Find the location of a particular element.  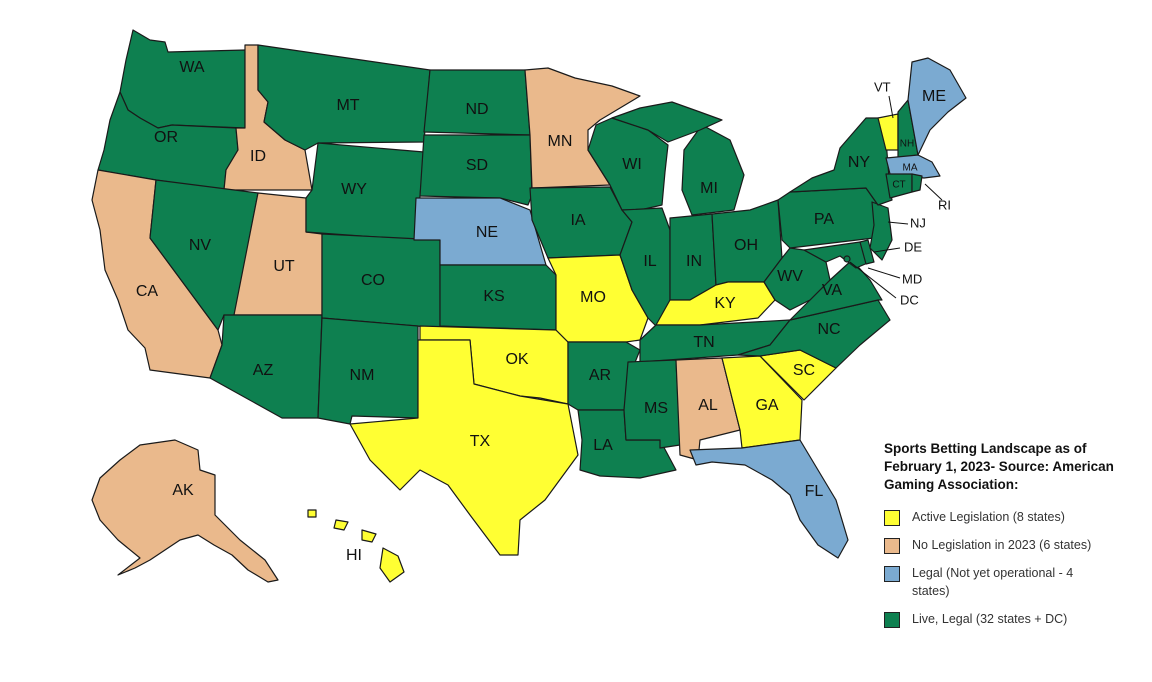

label-NJ: NJ is located at coordinates (918, 222).